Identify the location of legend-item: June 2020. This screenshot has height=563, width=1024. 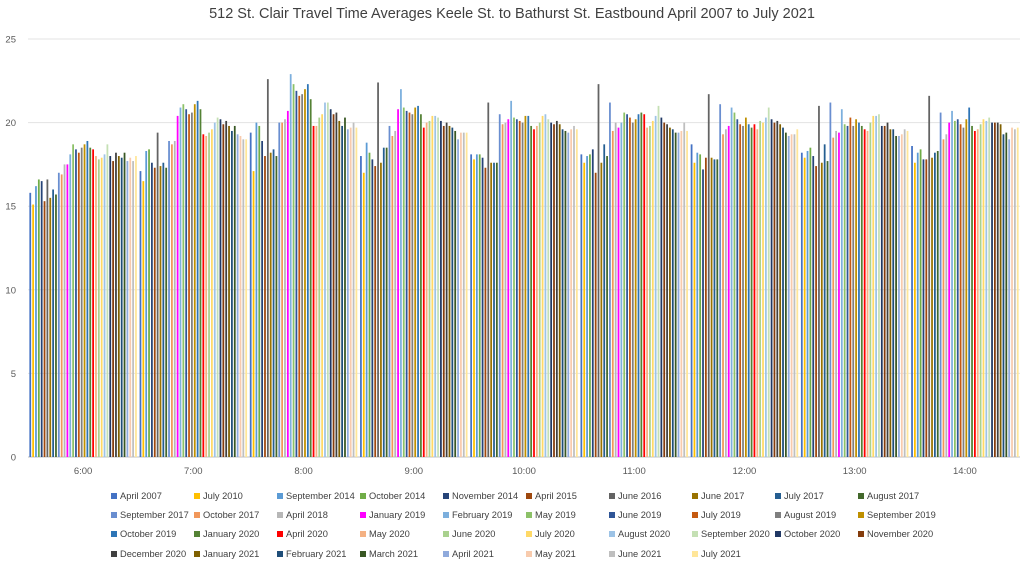
(484, 534).